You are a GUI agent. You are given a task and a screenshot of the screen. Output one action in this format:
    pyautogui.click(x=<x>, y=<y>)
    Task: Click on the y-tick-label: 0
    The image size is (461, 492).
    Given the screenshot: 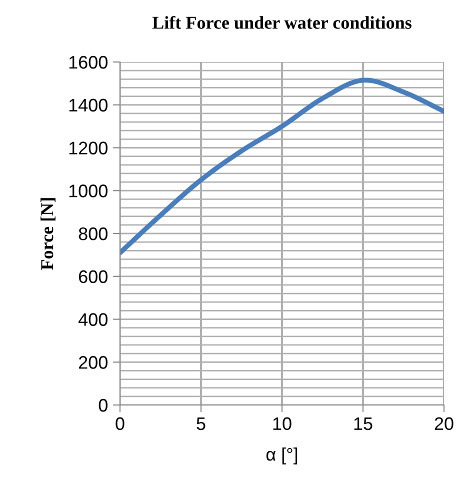 What is the action you would take?
    pyautogui.click(x=103, y=405)
    